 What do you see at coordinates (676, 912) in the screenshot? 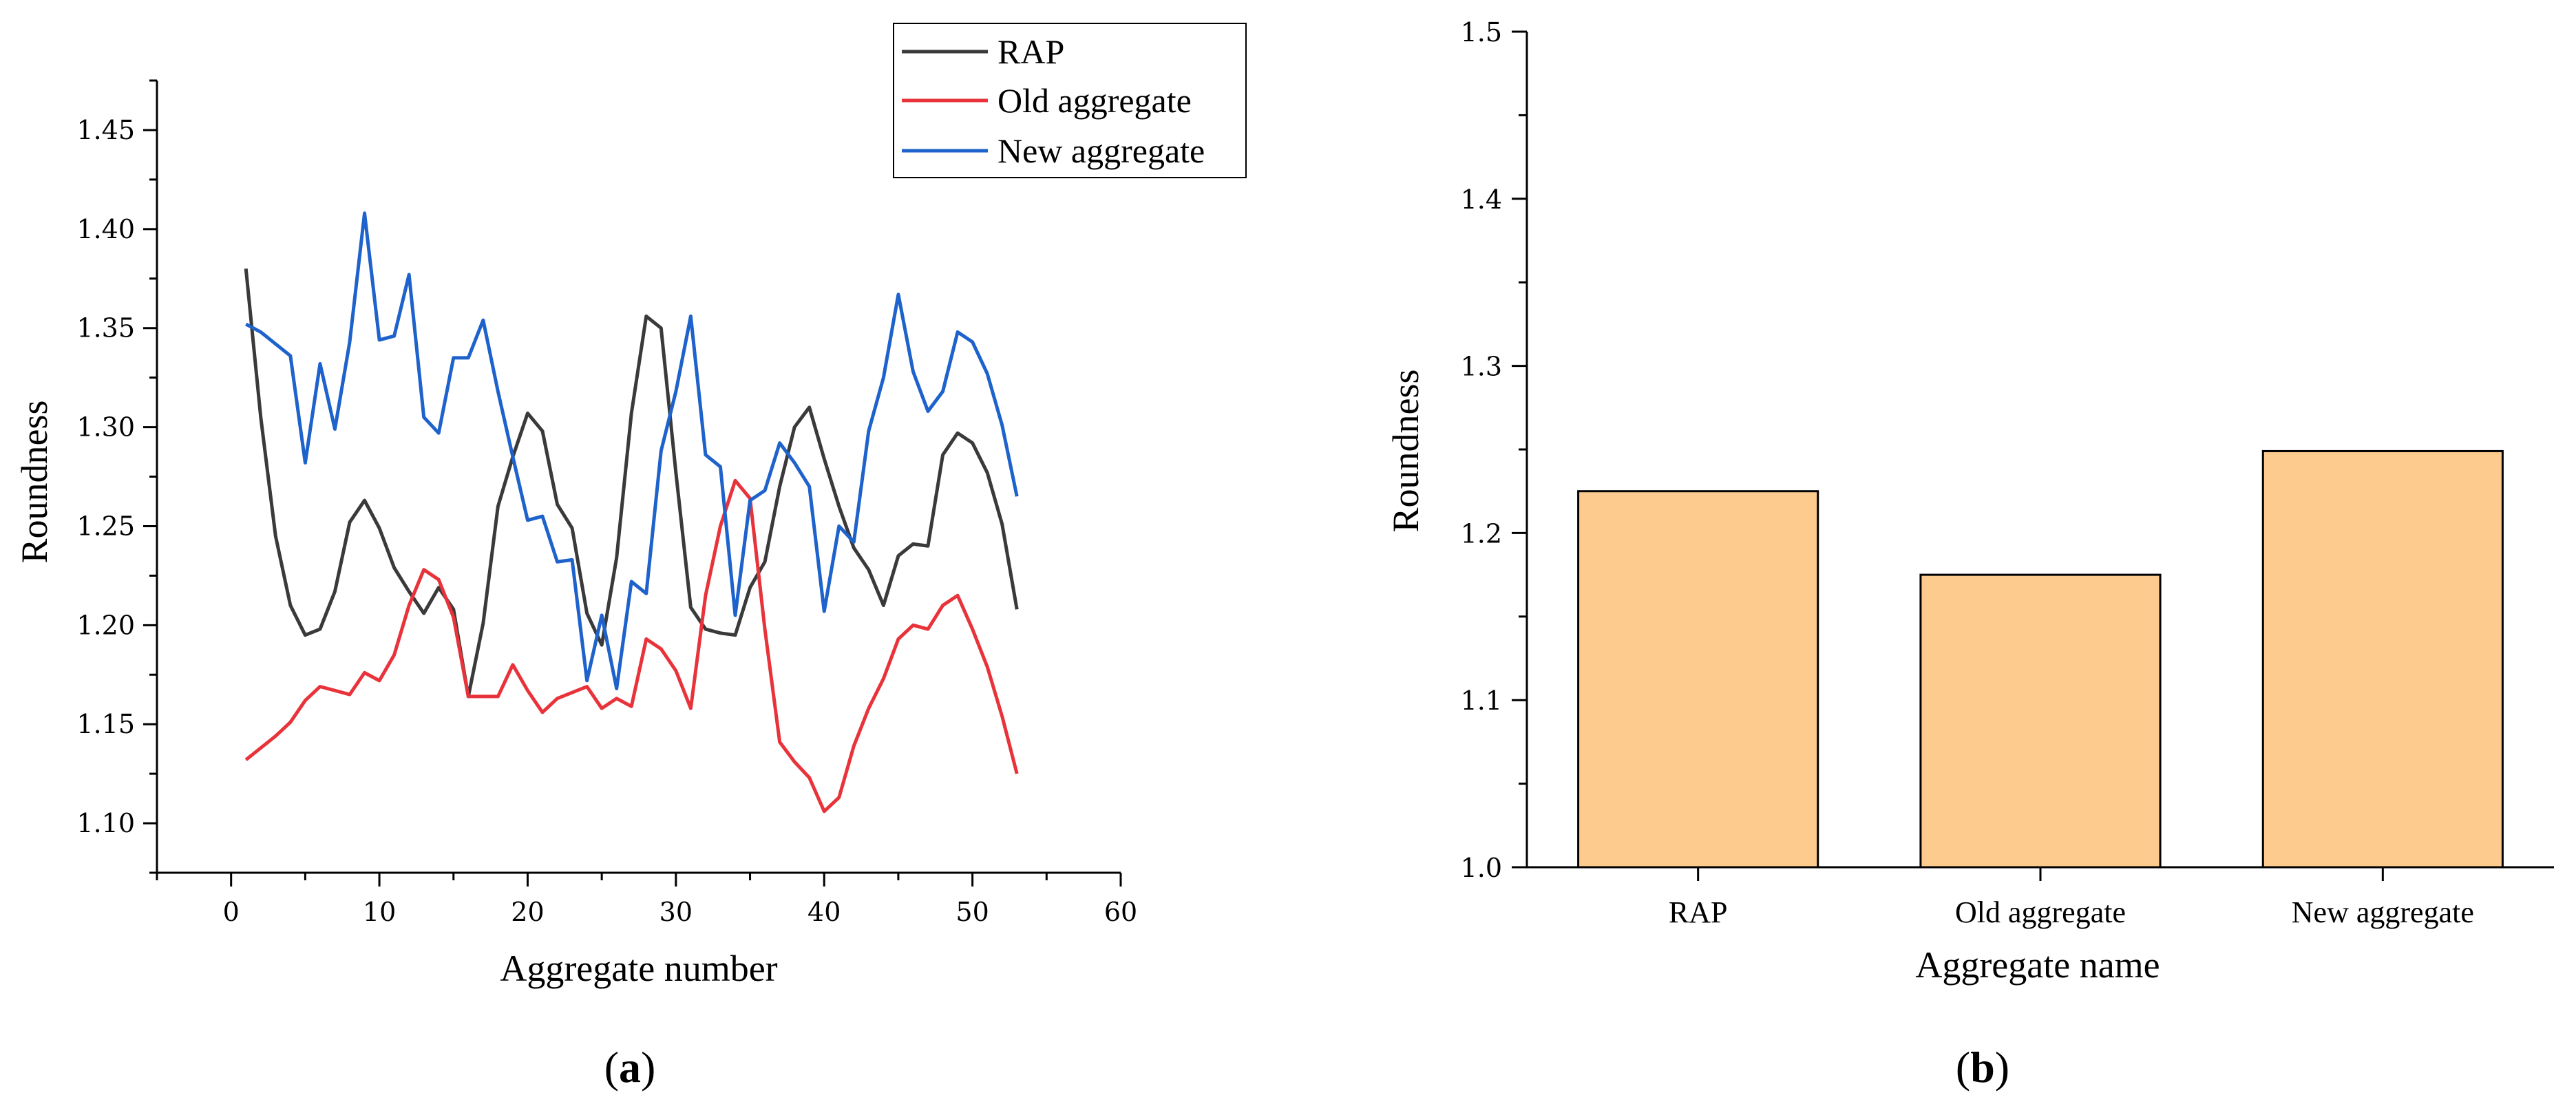
I see `x-tick-label: 30` at bounding box center [676, 912].